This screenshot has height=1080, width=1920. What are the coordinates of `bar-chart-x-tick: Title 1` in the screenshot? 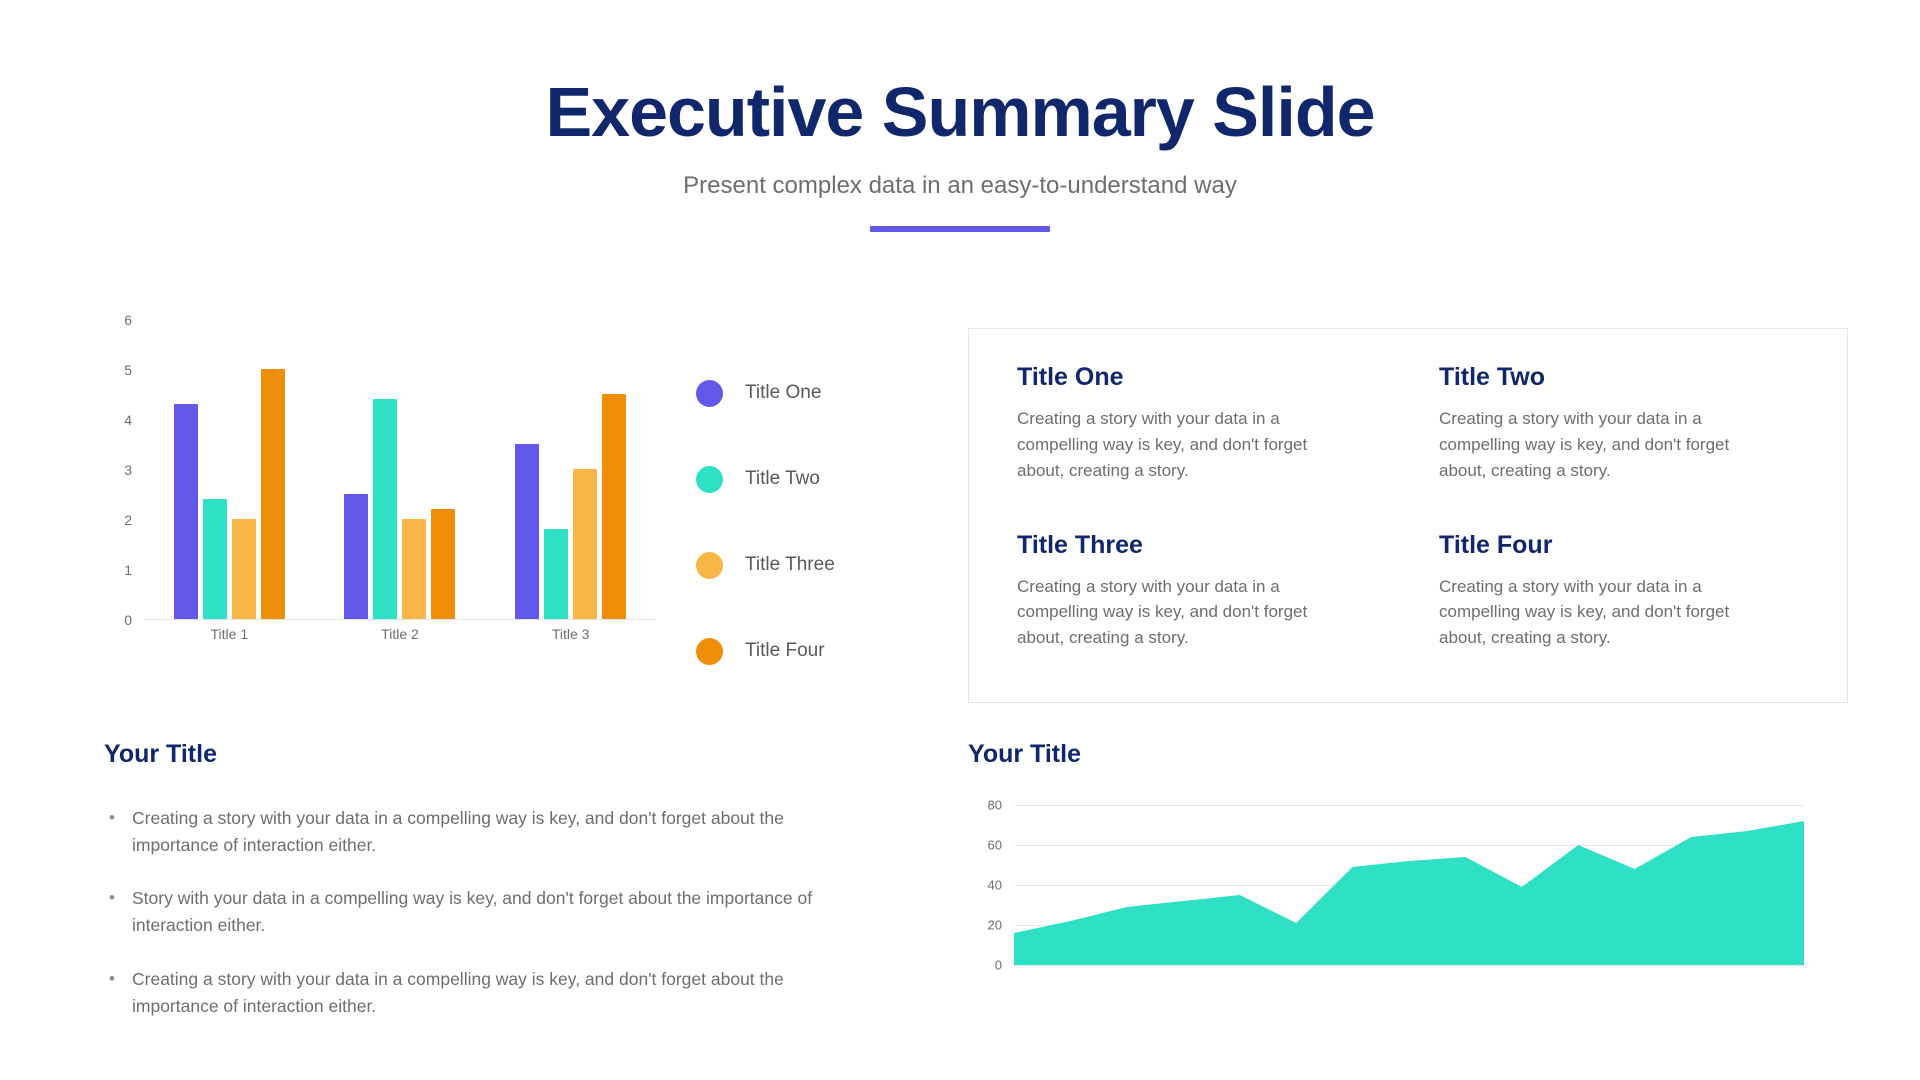 It's located at (229, 634).